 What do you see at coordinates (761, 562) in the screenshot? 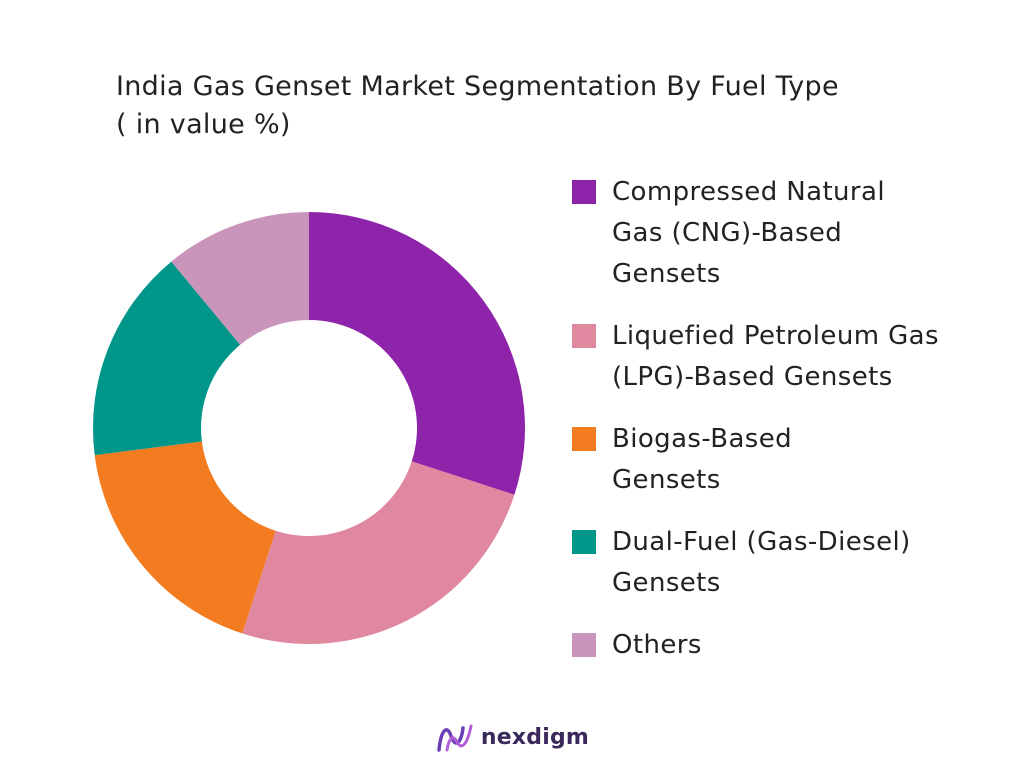
I see `legend-label-4: Dual-Fuel (Gas-Diesel) Gensets` at bounding box center [761, 562].